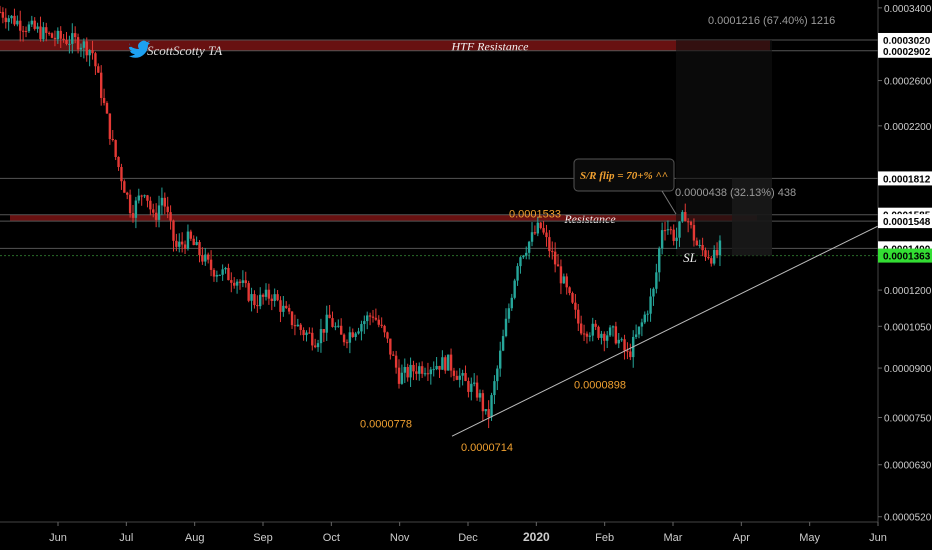 The image size is (932, 550). What do you see at coordinates (908, 369) in the screenshot?
I see `y-tick-label: 0.0000900` at bounding box center [908, 369].